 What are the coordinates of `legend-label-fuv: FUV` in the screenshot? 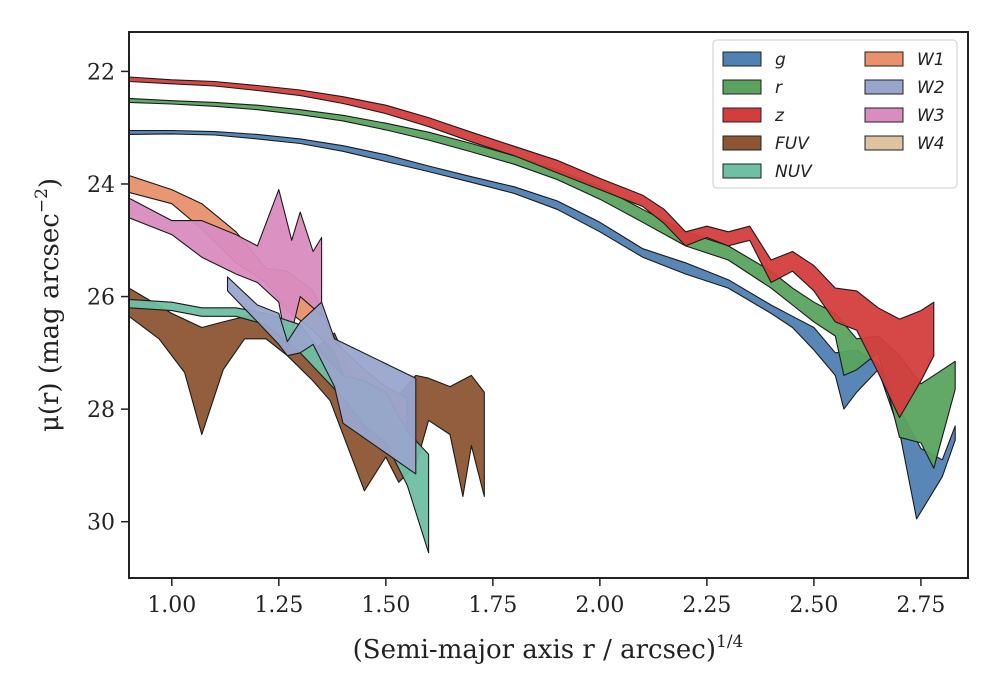 It's located at (792, 144).